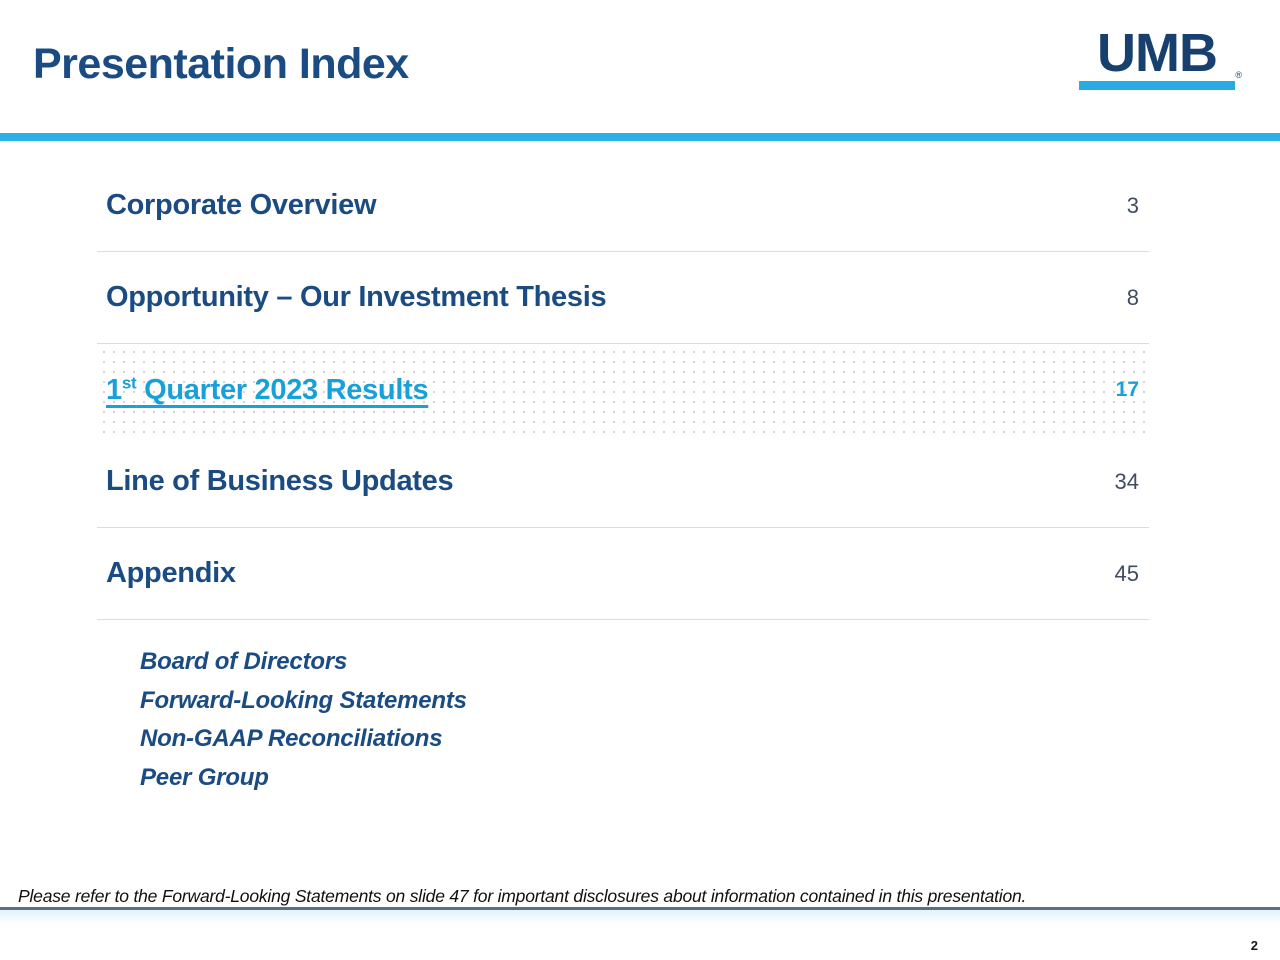  I want to click on footer-divider-rule, so click(640, 908).